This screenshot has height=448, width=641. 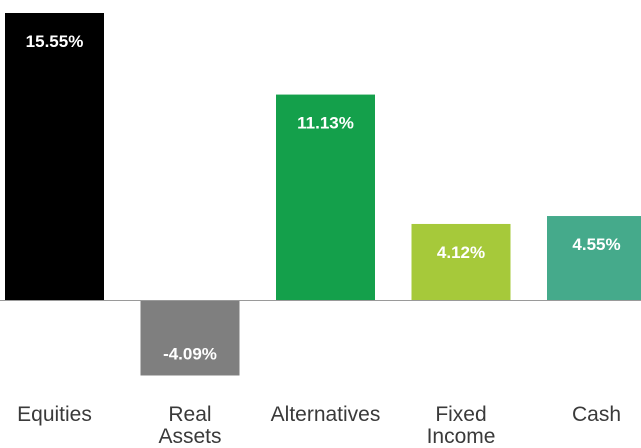 What do you see at coordinates (596, 244) in the screenshot?
I see `value-label-cash: 4.55%` at bounding box center [596, 244].